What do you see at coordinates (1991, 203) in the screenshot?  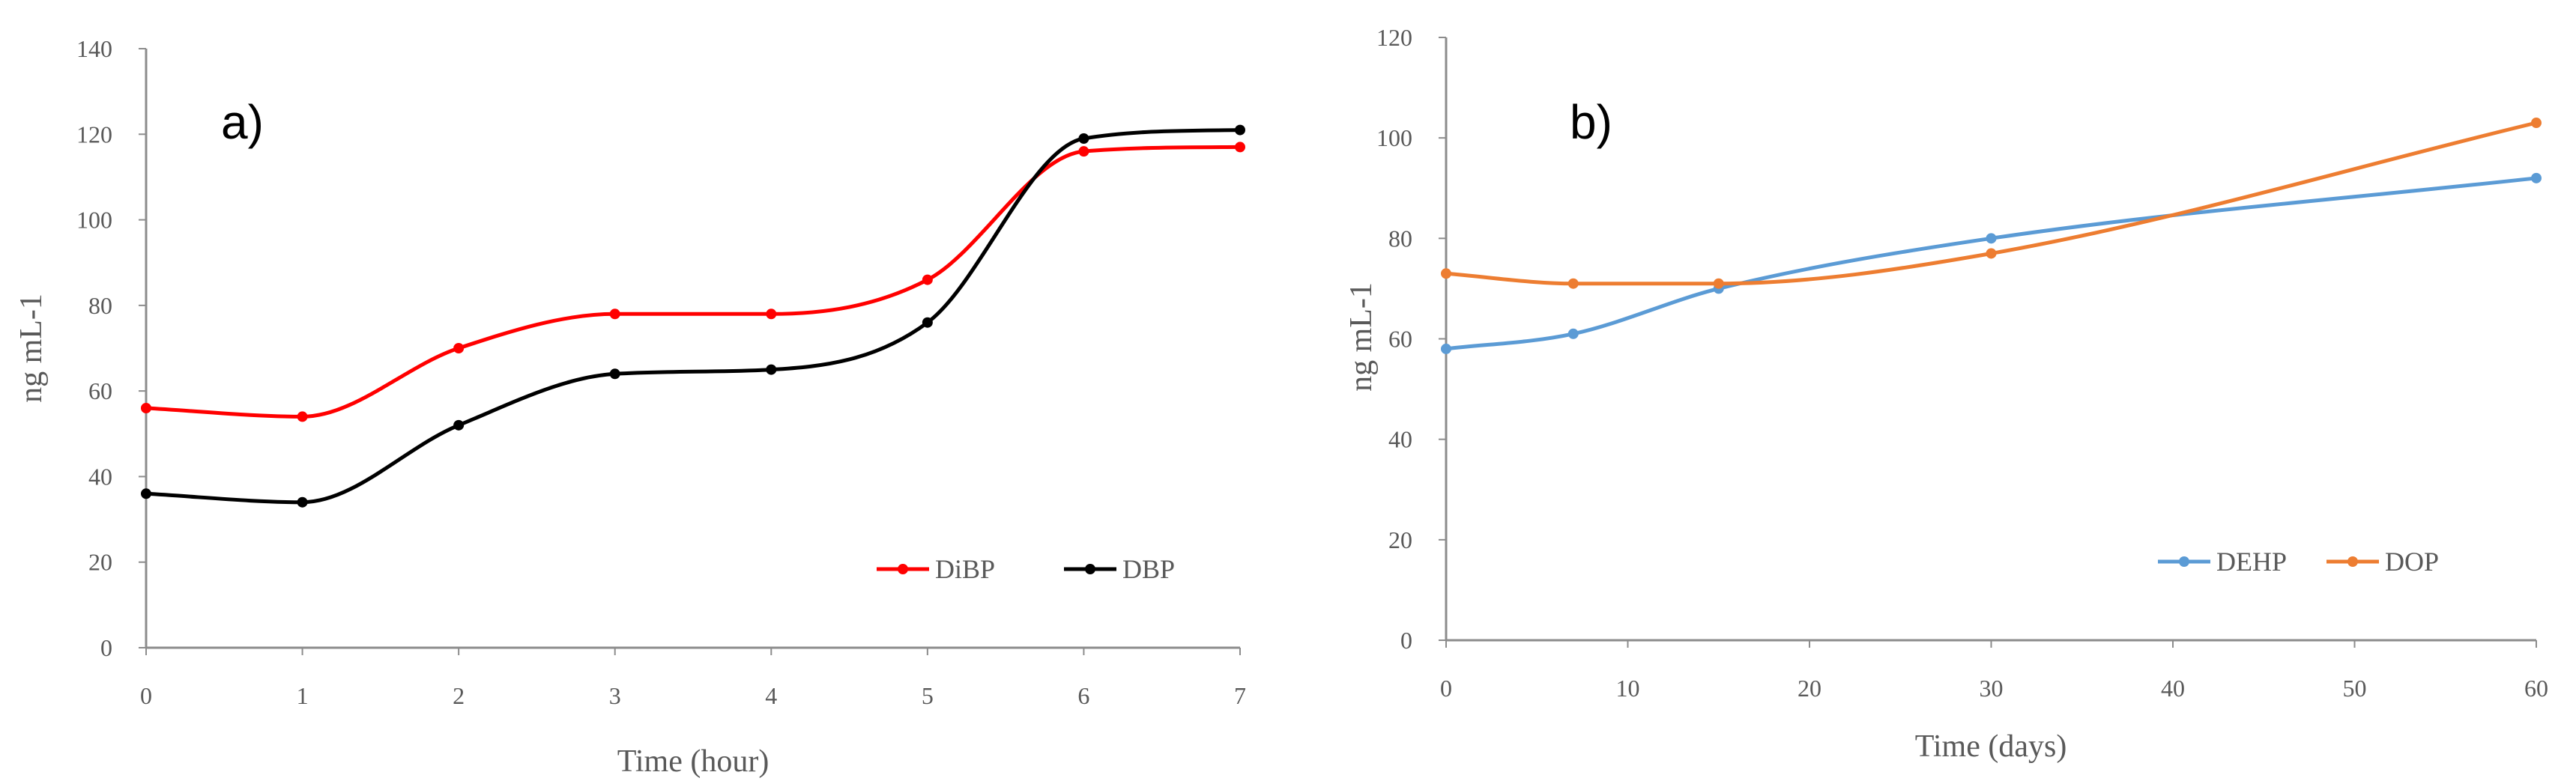 I see `series-line-dop` at bounding box center [1991, 203].